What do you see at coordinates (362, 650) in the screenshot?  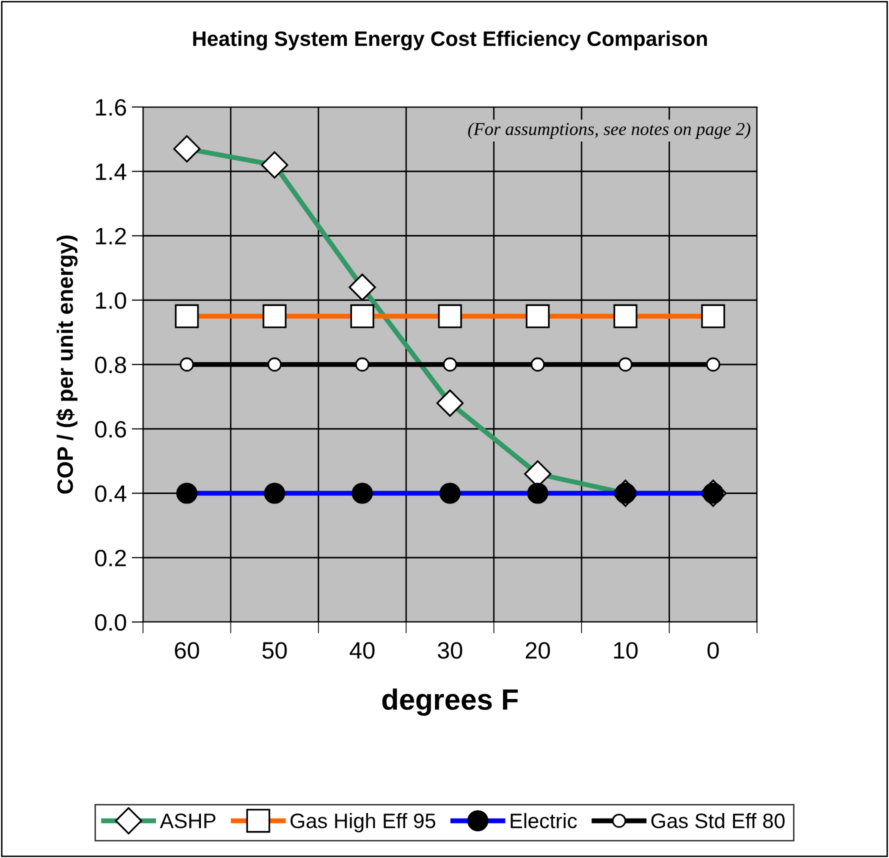 I see `x-tick-label: 40` at bounding box center [362, 650].